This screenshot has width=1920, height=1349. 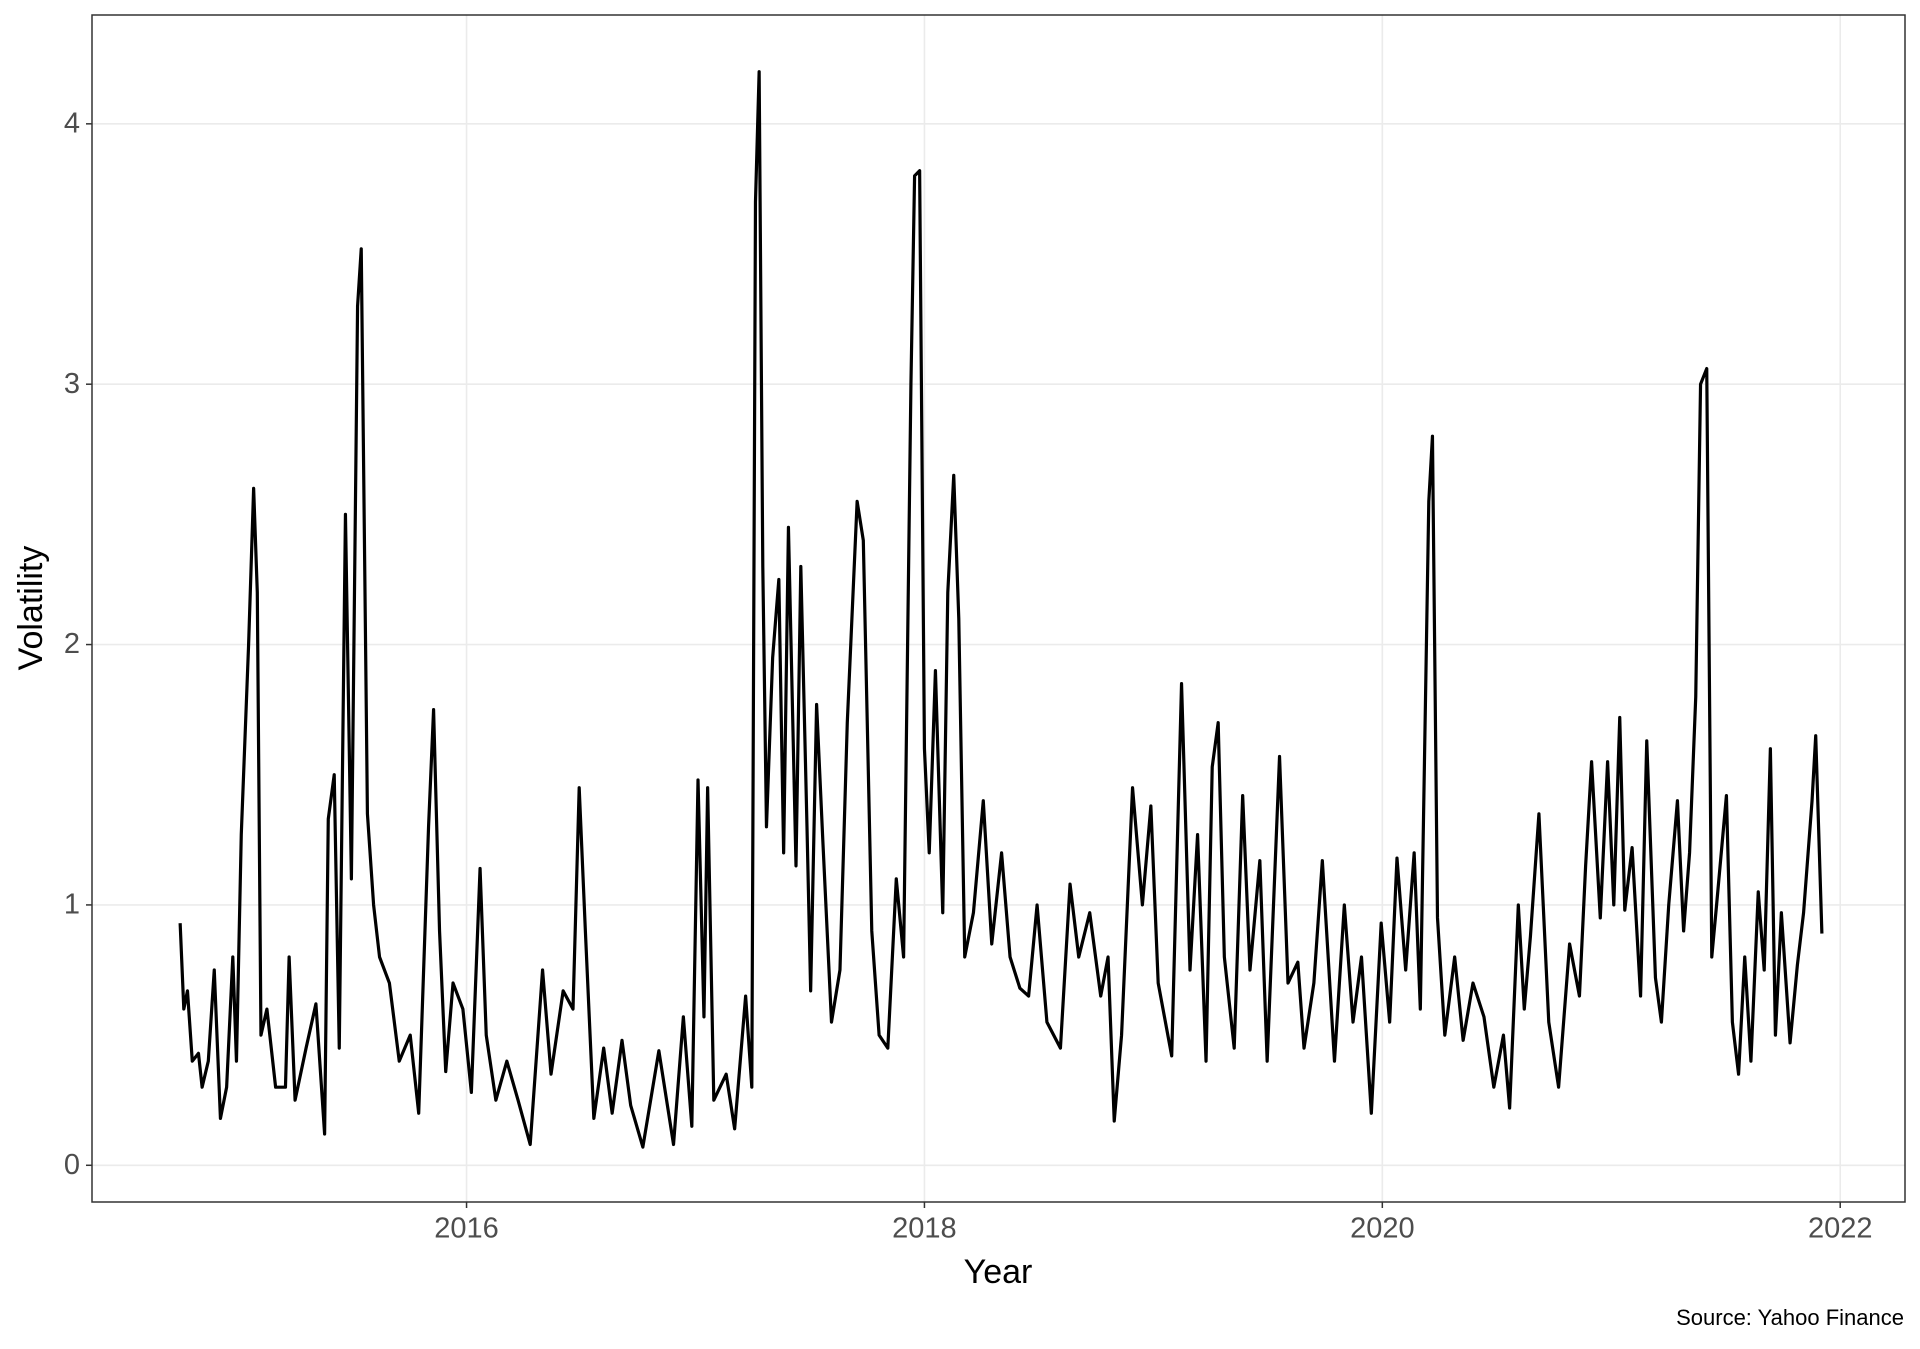 What do you see at coordinates (72, 905) in the screenshot?
I see `y-tick-label: 1` at bounding box center [72, 905].